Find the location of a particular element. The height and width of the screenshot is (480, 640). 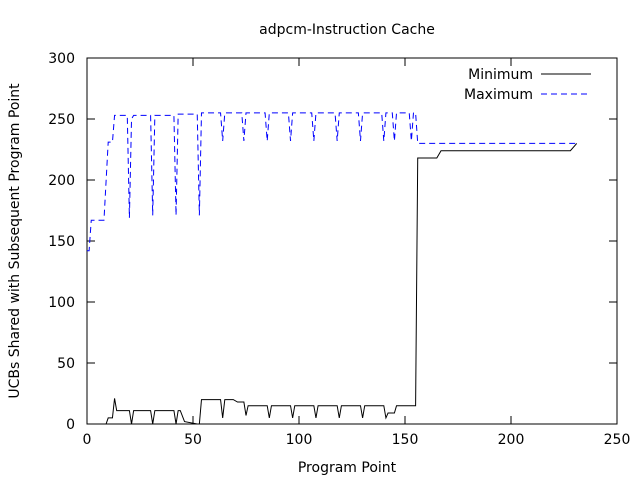

y-tick-label-200: 200 is located at coordinates (61, 181).